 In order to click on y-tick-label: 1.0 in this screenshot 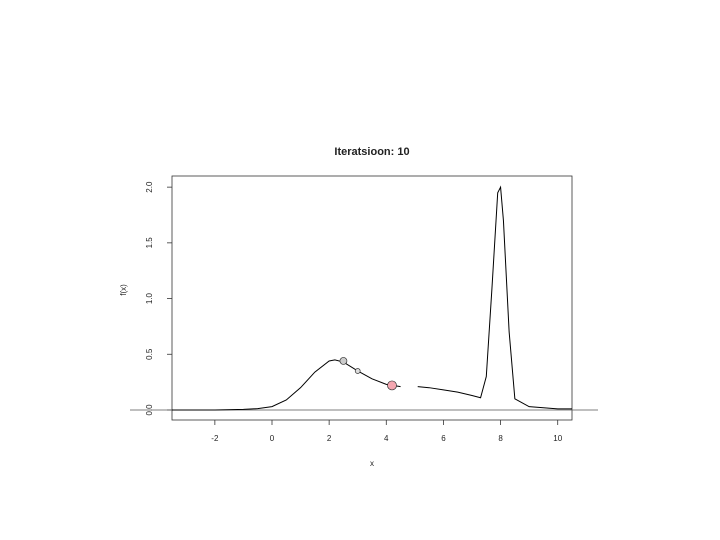, I will do `click(149, 298)`.